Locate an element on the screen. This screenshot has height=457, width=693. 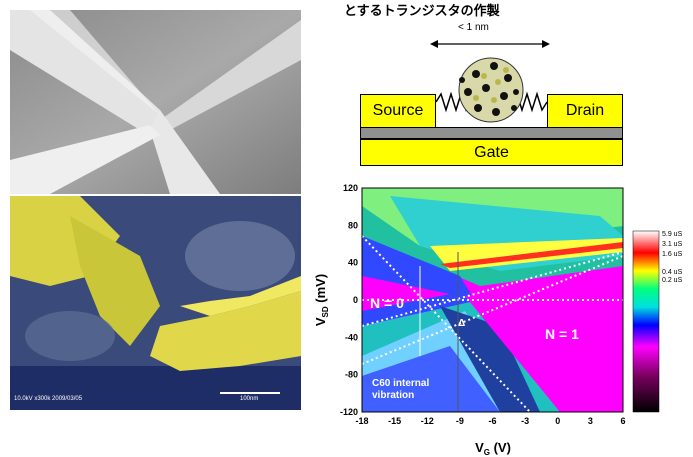
y-tick-label: -40 is located at coordinates (351, 337).